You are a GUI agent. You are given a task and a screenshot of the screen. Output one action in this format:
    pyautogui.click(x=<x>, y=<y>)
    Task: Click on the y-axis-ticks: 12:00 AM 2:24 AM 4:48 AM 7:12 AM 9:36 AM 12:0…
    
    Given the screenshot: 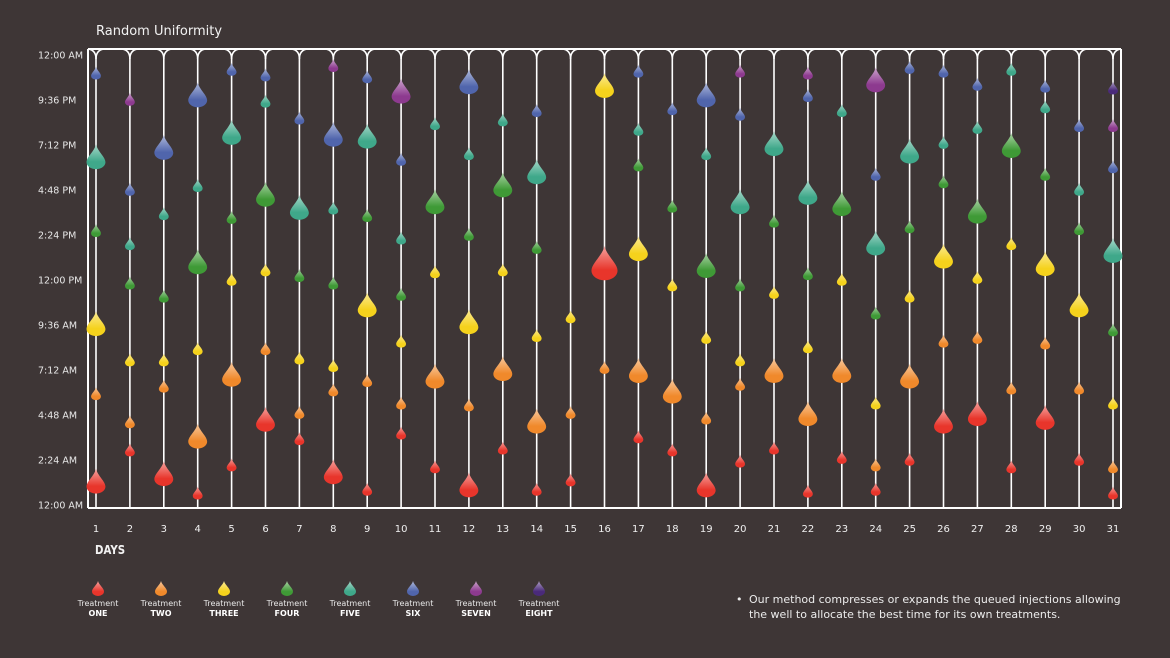 What is the action you would take?
    pyautogui.click(x=60, y=281)
    